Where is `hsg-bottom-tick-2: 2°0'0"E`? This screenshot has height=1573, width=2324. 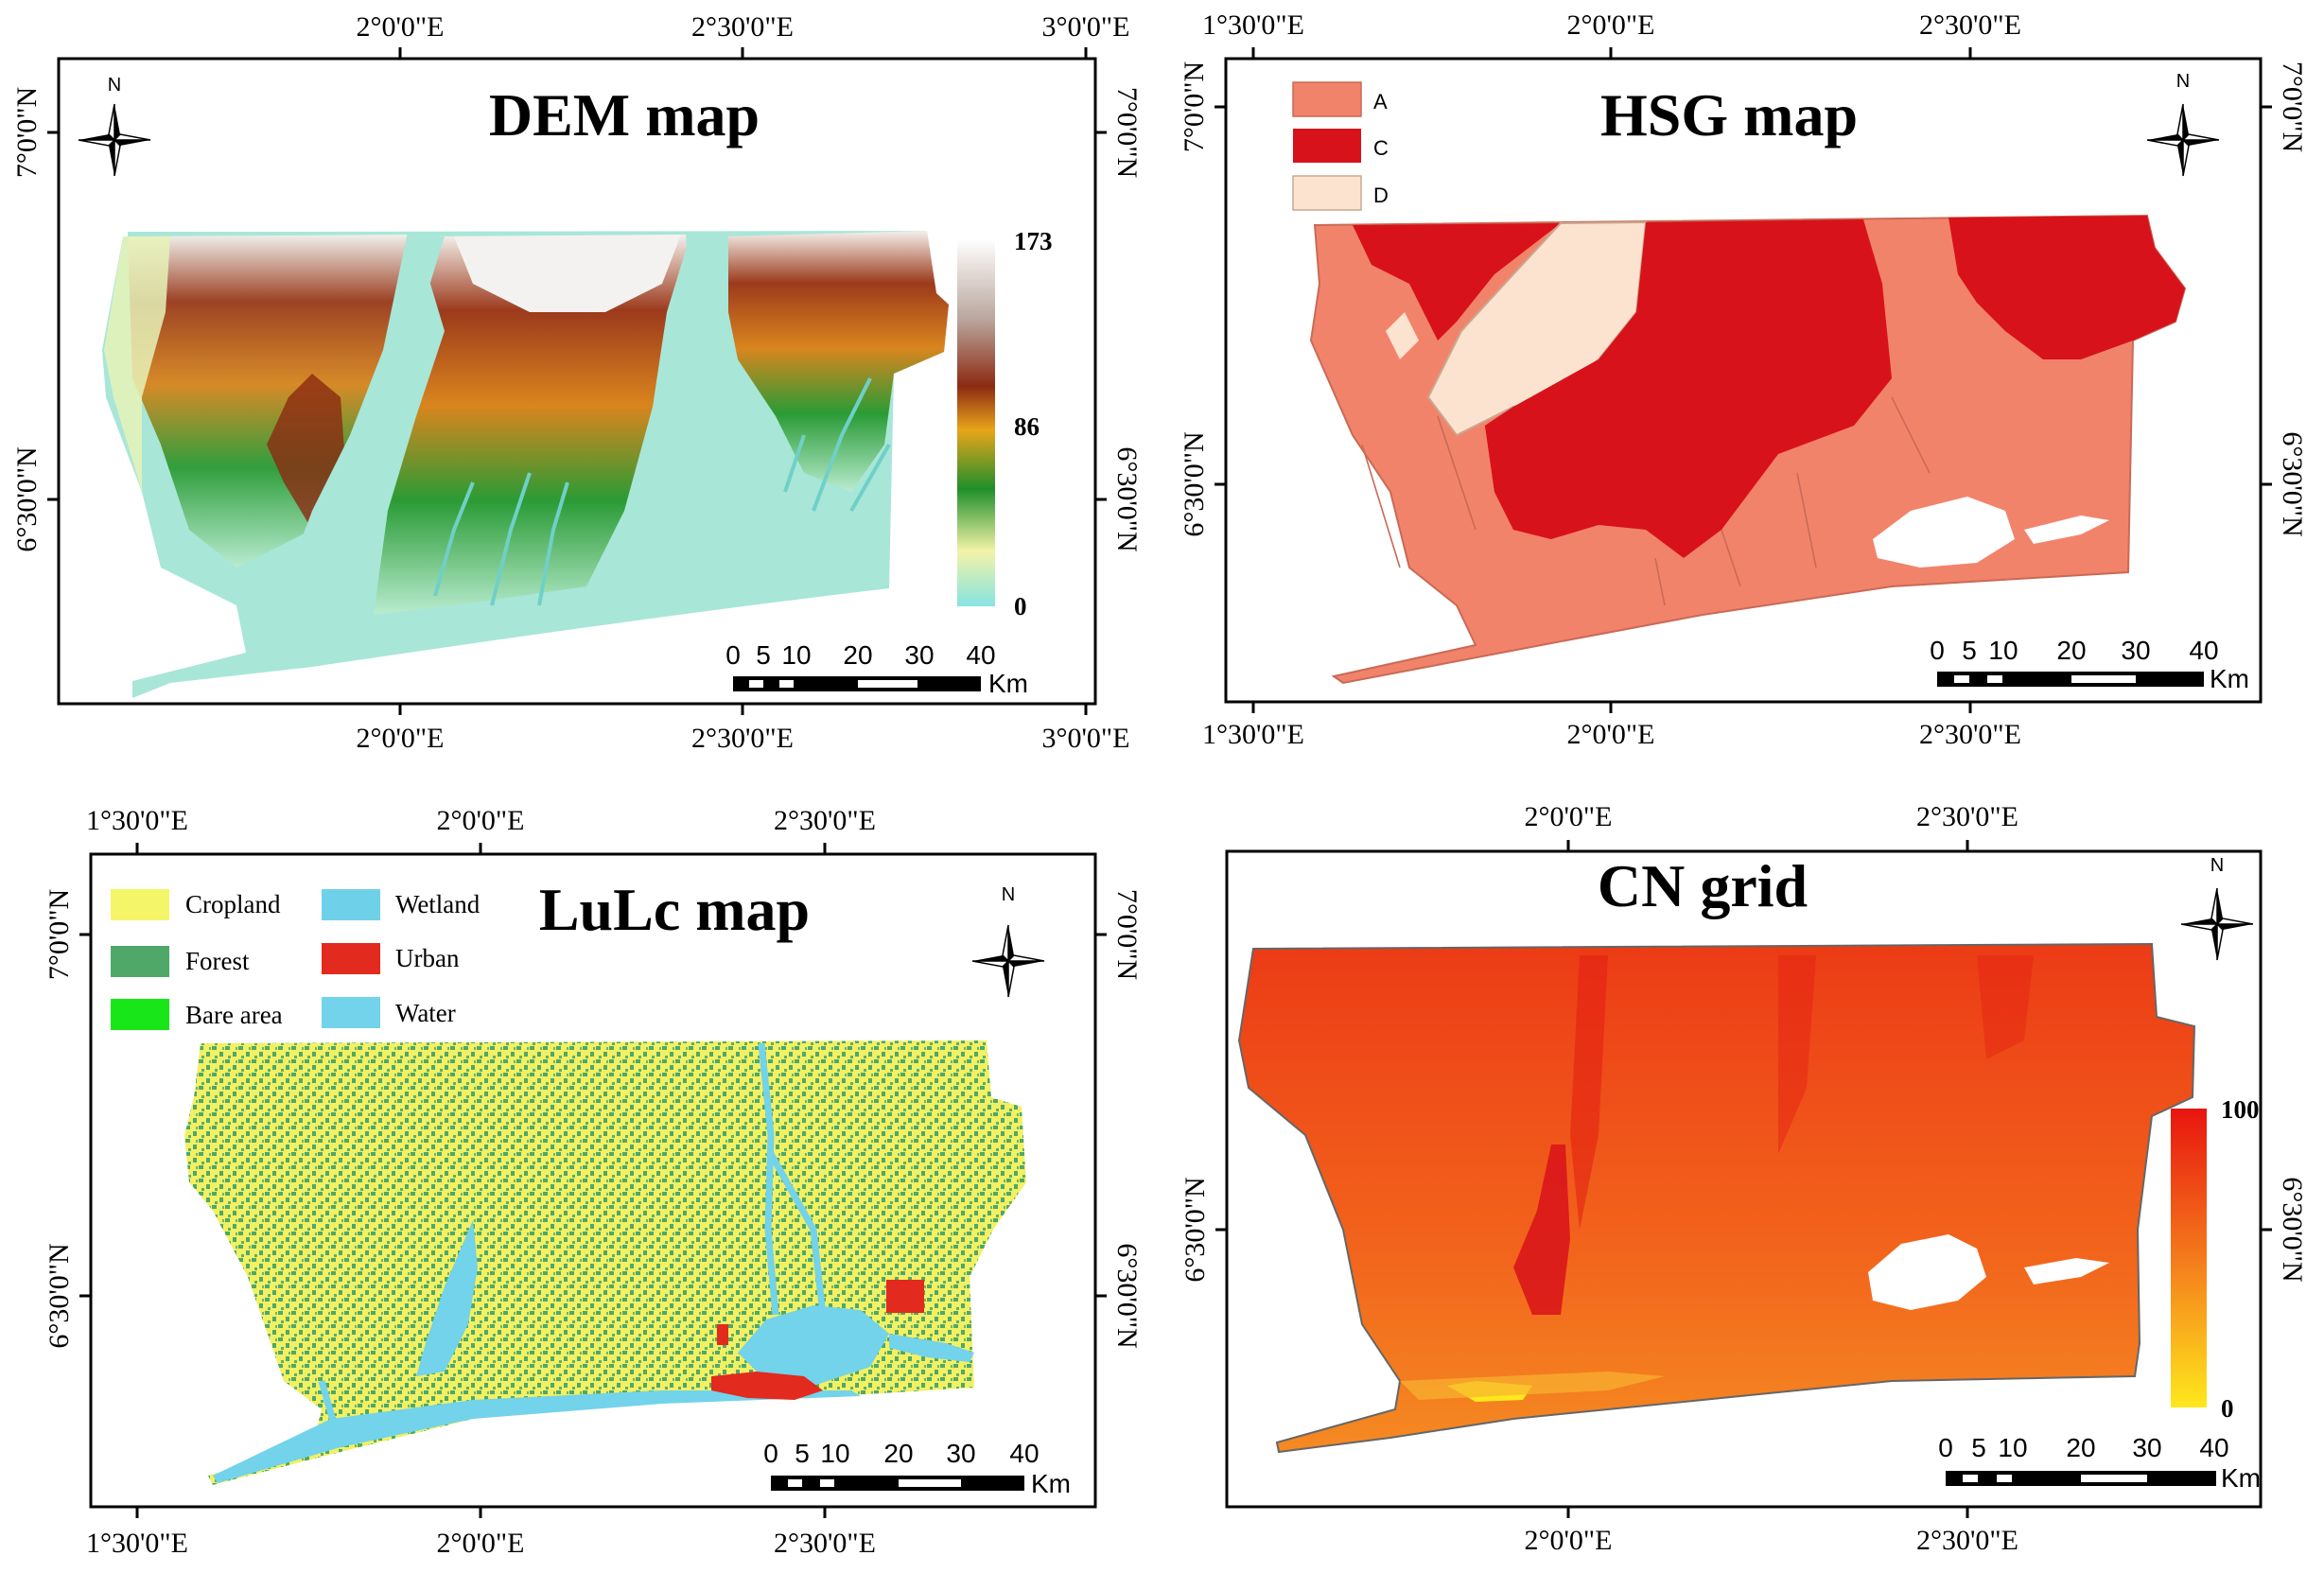
hsg-bottom-tick-2: 2°0'0"E is located at coordinates (1611, 734).